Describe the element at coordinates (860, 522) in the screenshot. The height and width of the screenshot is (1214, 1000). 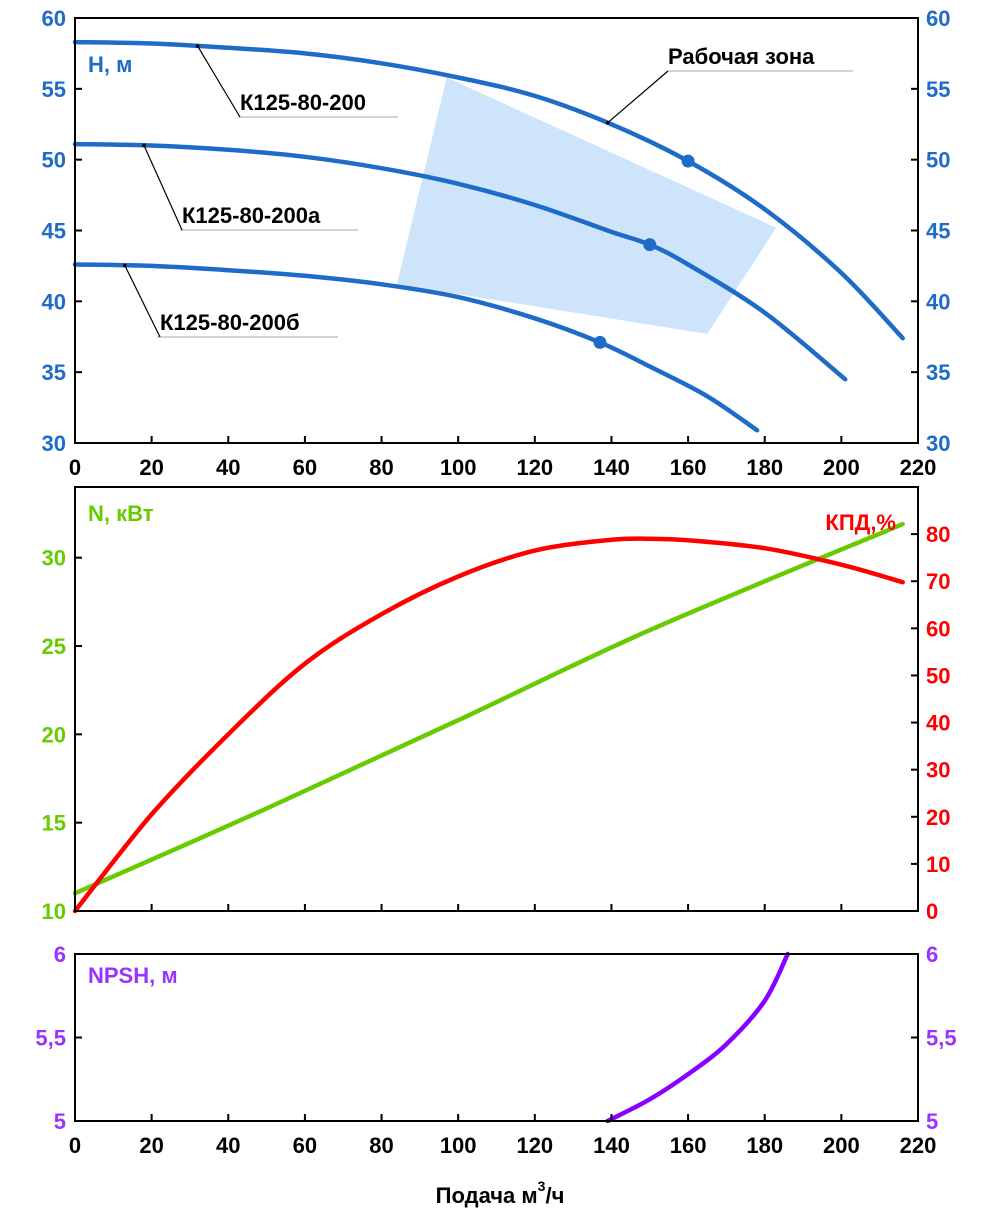
I see `efficiency-axis-label: КПД,%` at that location.